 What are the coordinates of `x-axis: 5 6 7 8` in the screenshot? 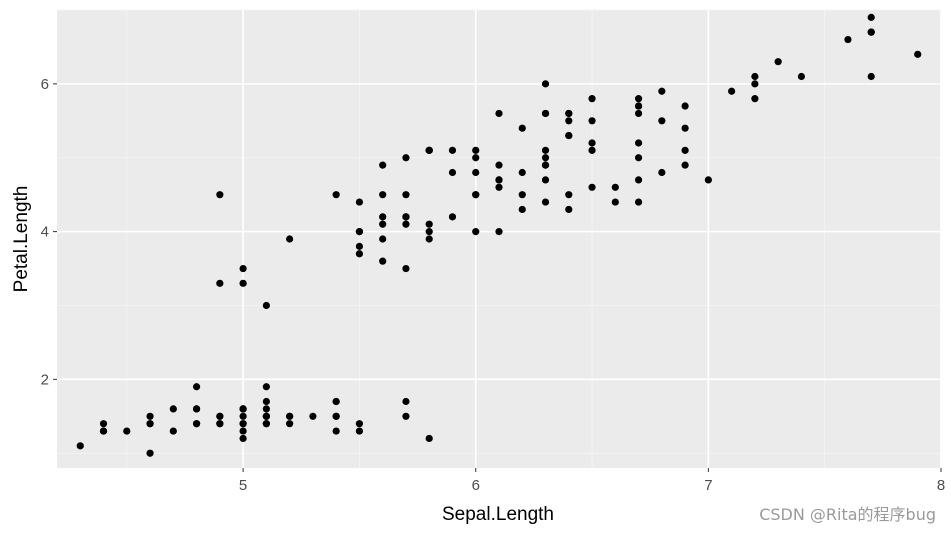 It's located at (592, 481).